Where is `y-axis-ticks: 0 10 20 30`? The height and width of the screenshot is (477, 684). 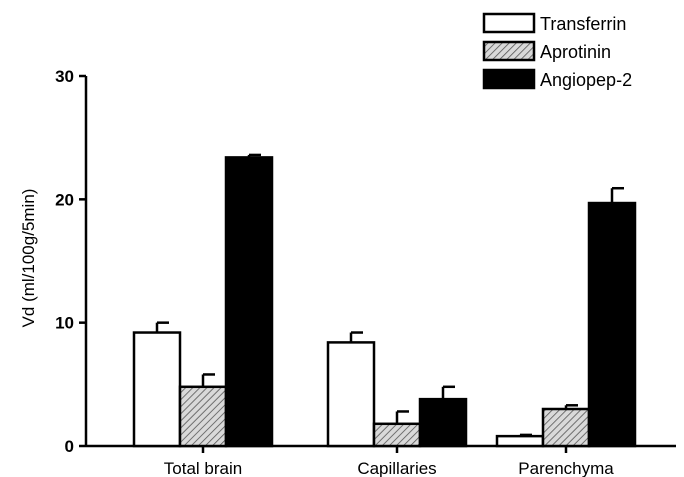 y-axis-ticks: 0 10 20 30 is located at coordinates (70, 261).